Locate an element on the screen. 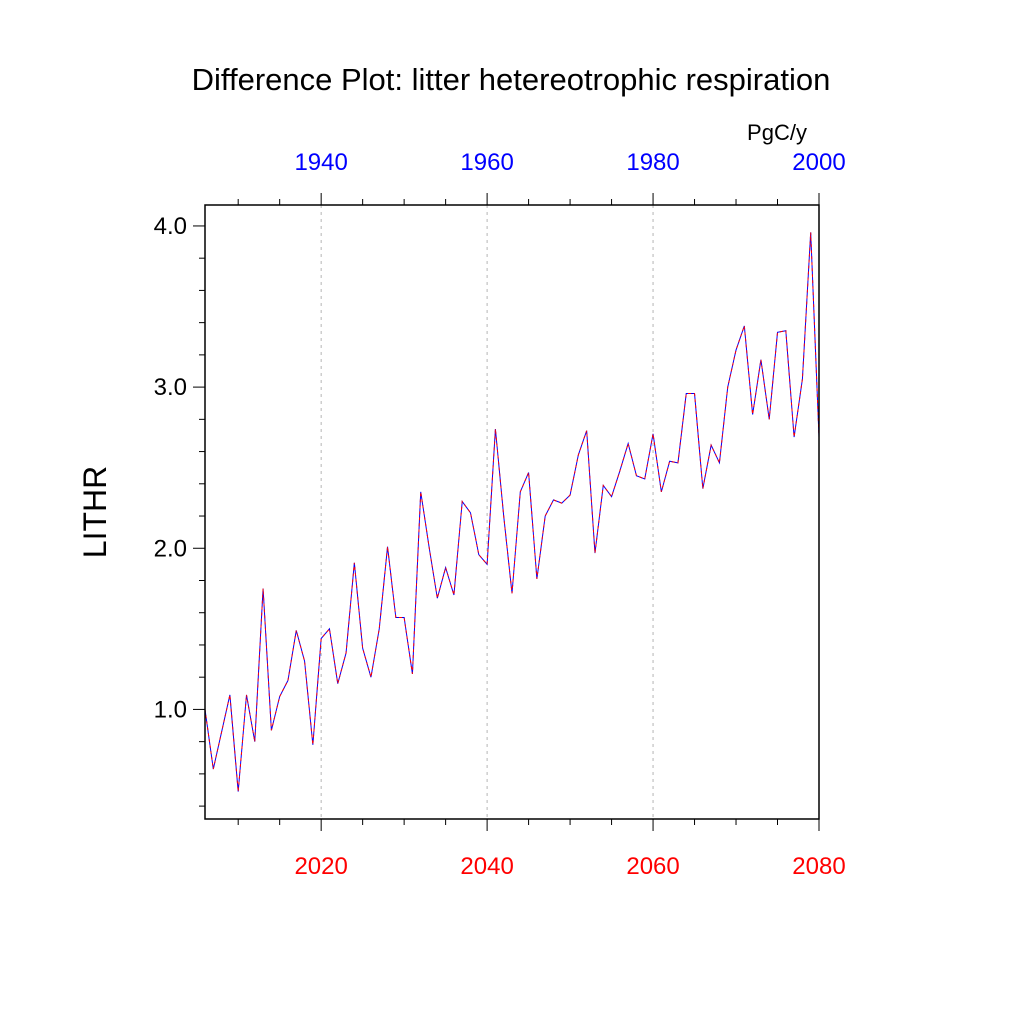 This screenshot has width=1024, height=1024. x-top-tick-label: 1960 is located at coordinates (486, 162).